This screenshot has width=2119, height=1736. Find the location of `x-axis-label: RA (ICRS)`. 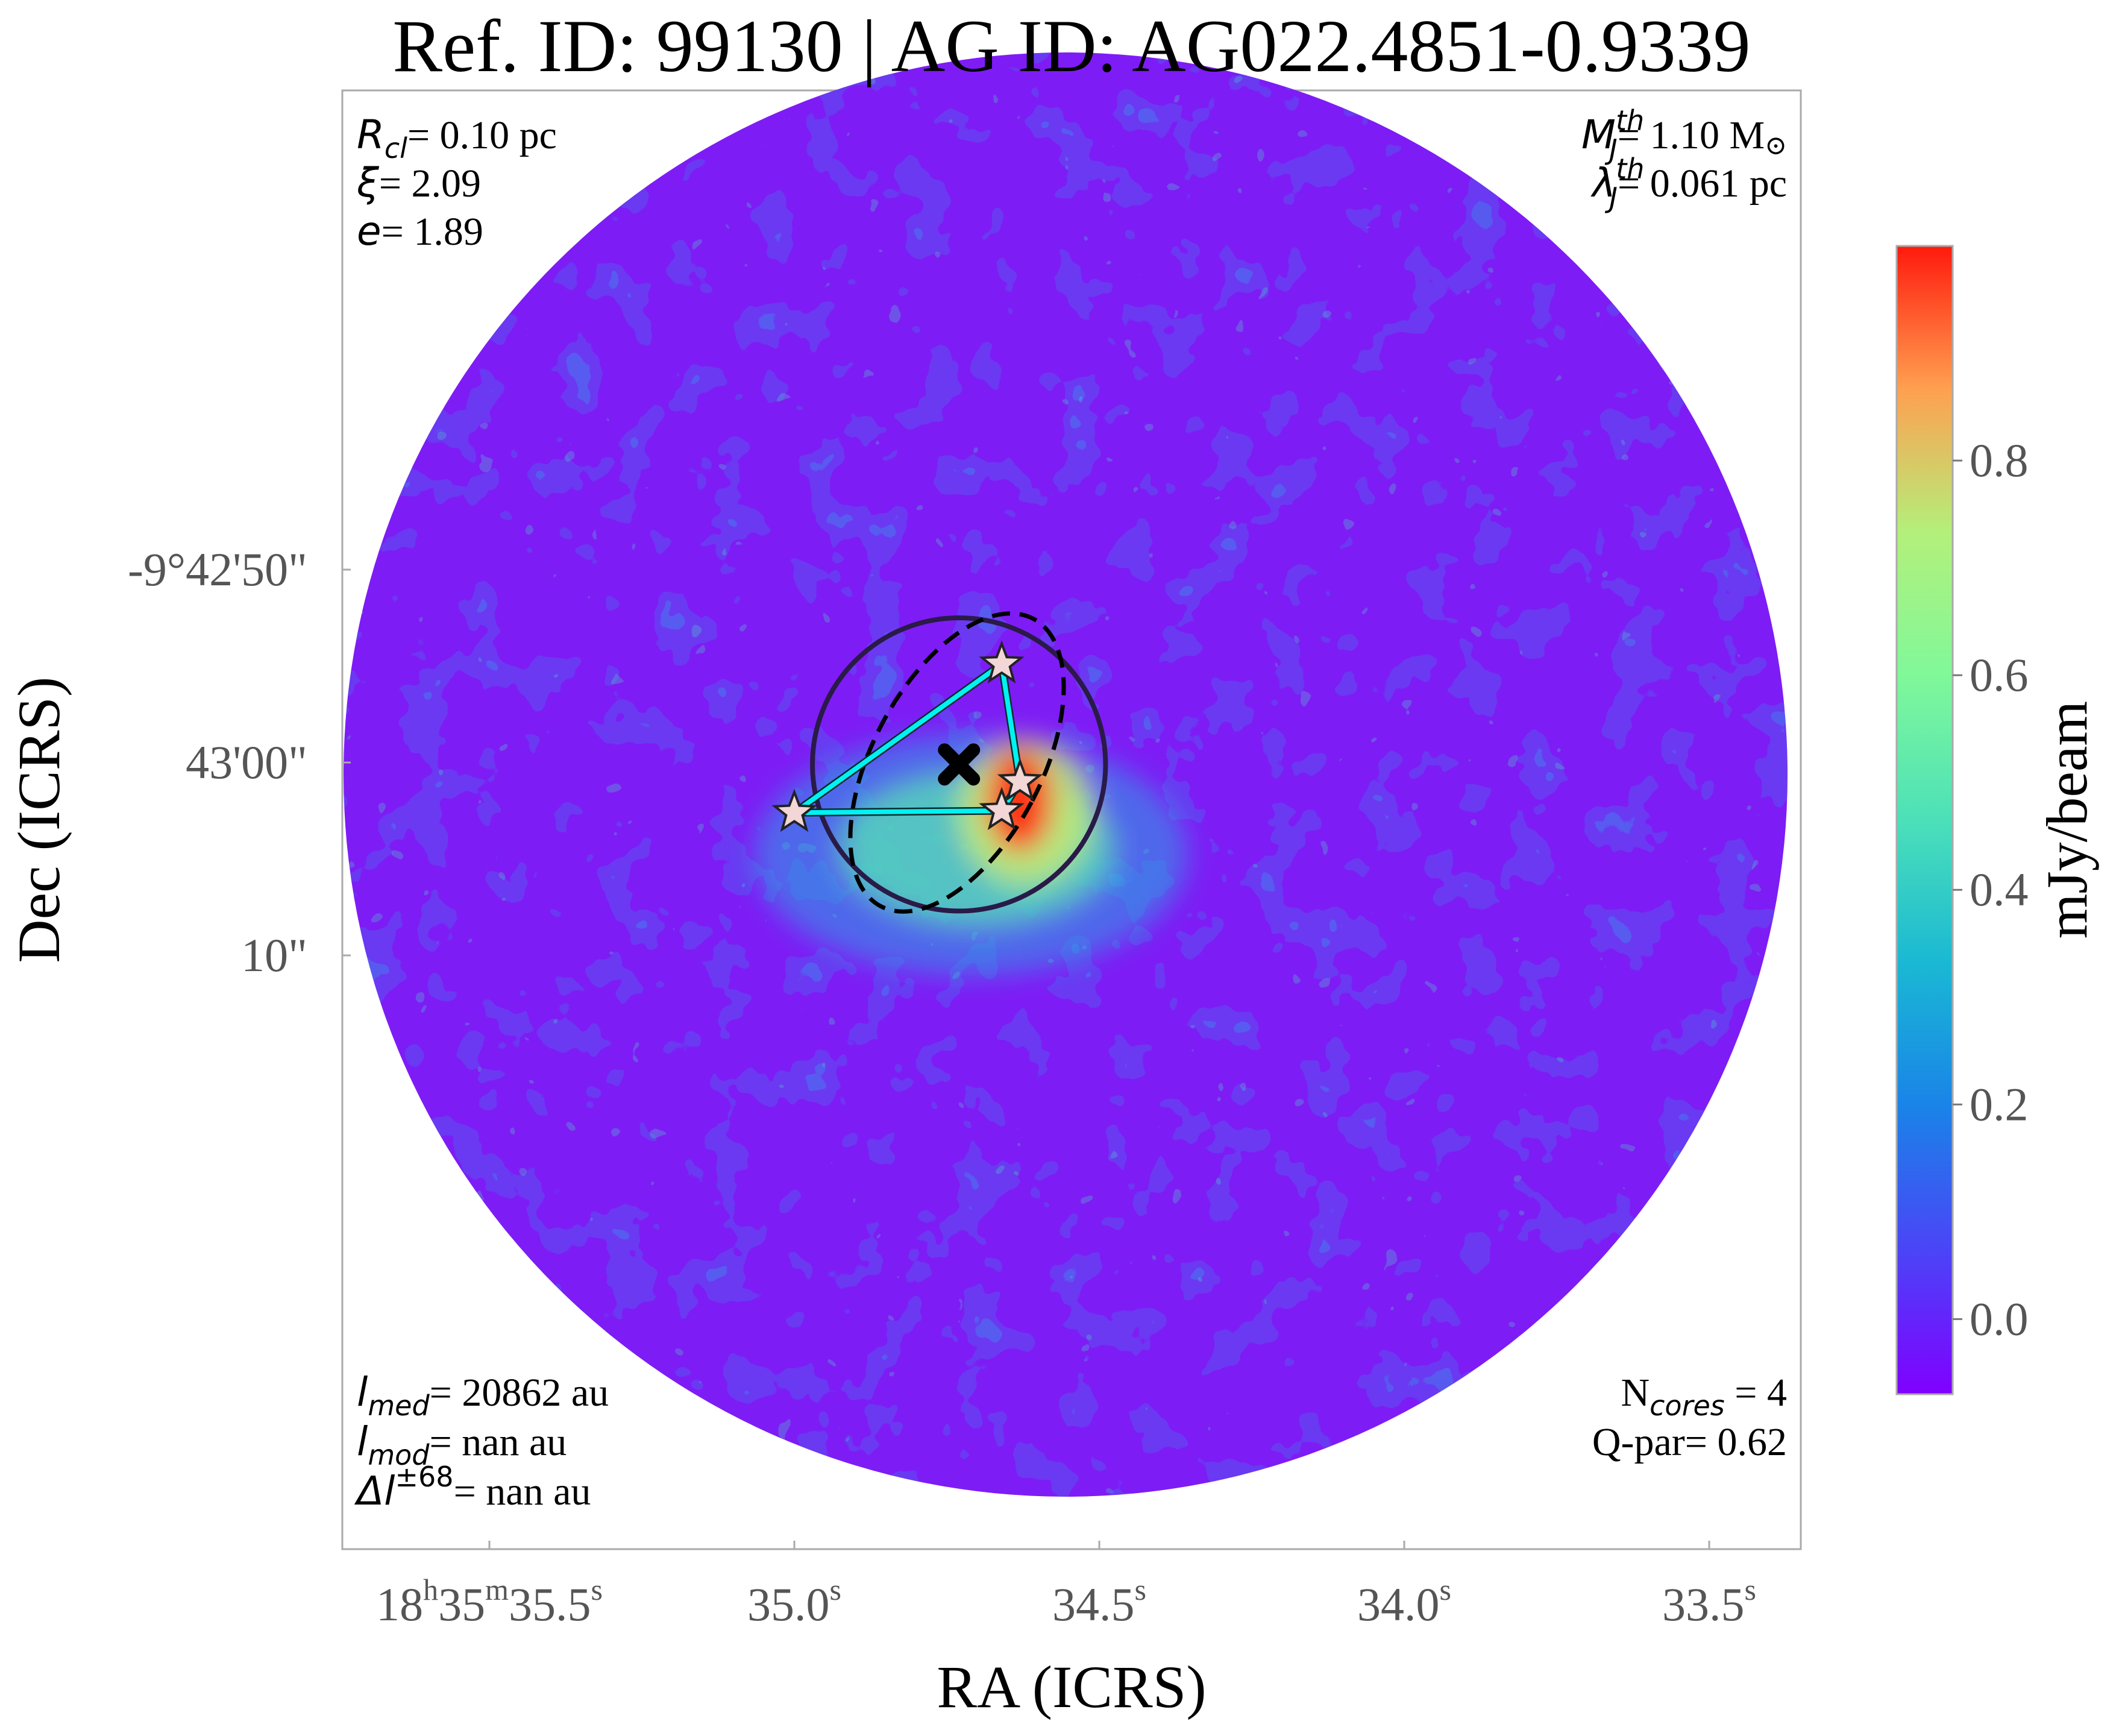

x-axis-label: RA (ICRS) is located at coordinates (1071, 1686).